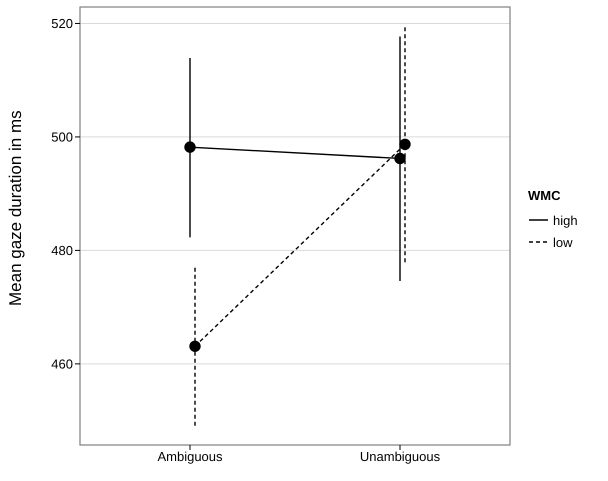  Describe the element at coordinates (563, 242) in the screenshot. I see `legend-label: low` at that location.